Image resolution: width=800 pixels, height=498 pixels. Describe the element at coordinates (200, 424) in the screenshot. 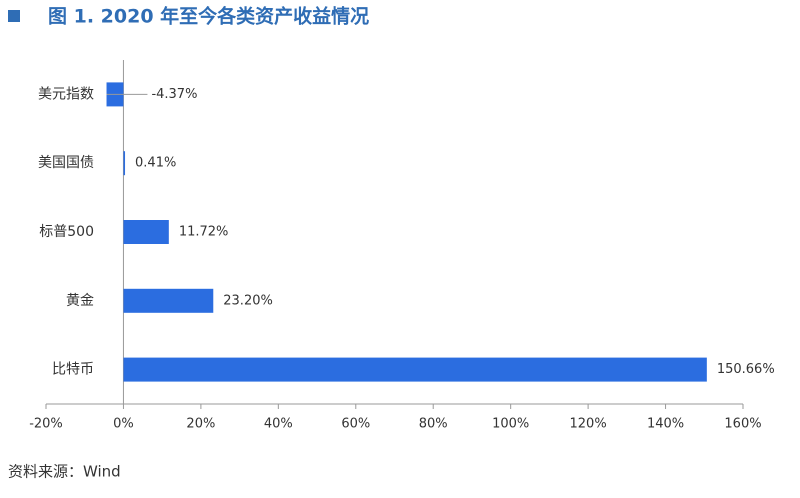

I see `x-tick-label: 20%` at that location.